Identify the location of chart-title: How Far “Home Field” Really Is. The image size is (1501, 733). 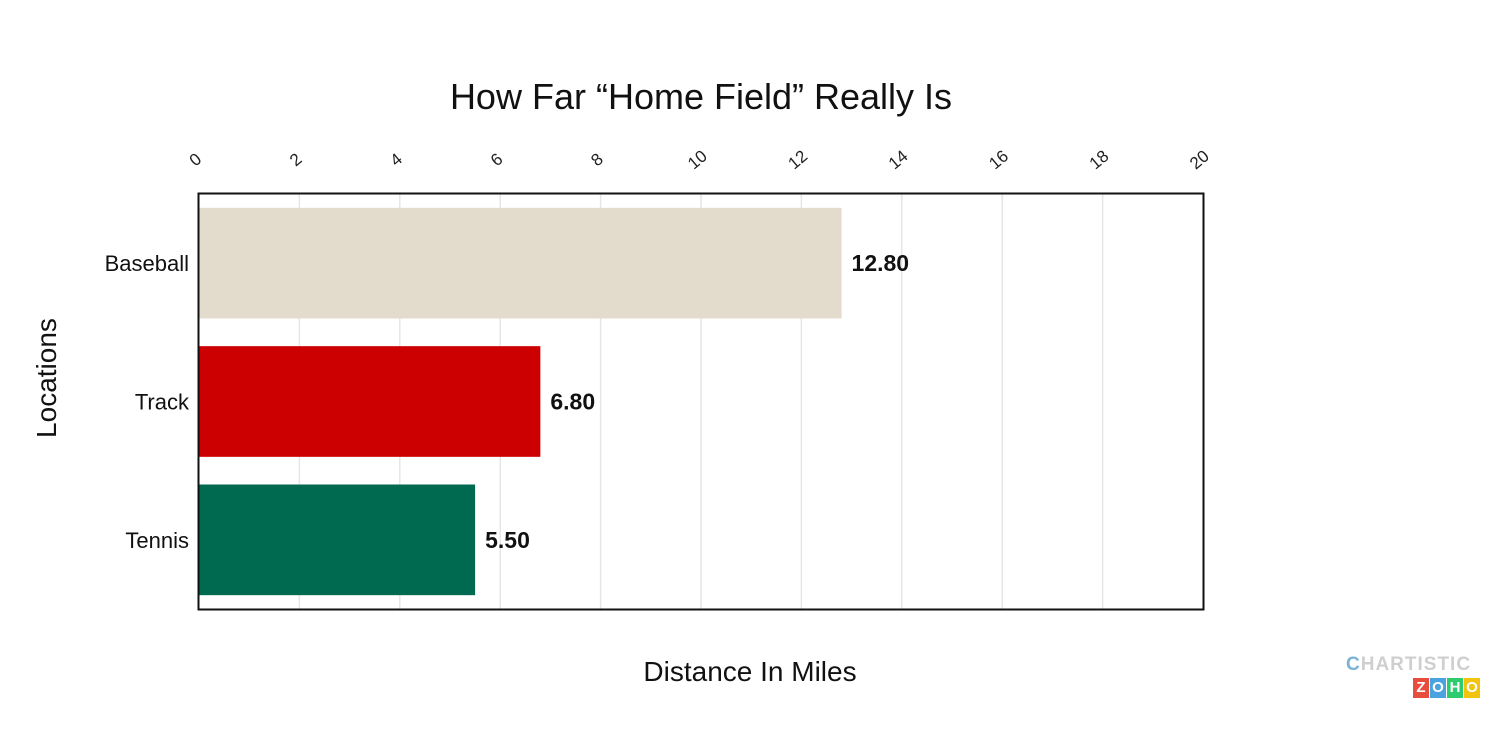
(701, 96).